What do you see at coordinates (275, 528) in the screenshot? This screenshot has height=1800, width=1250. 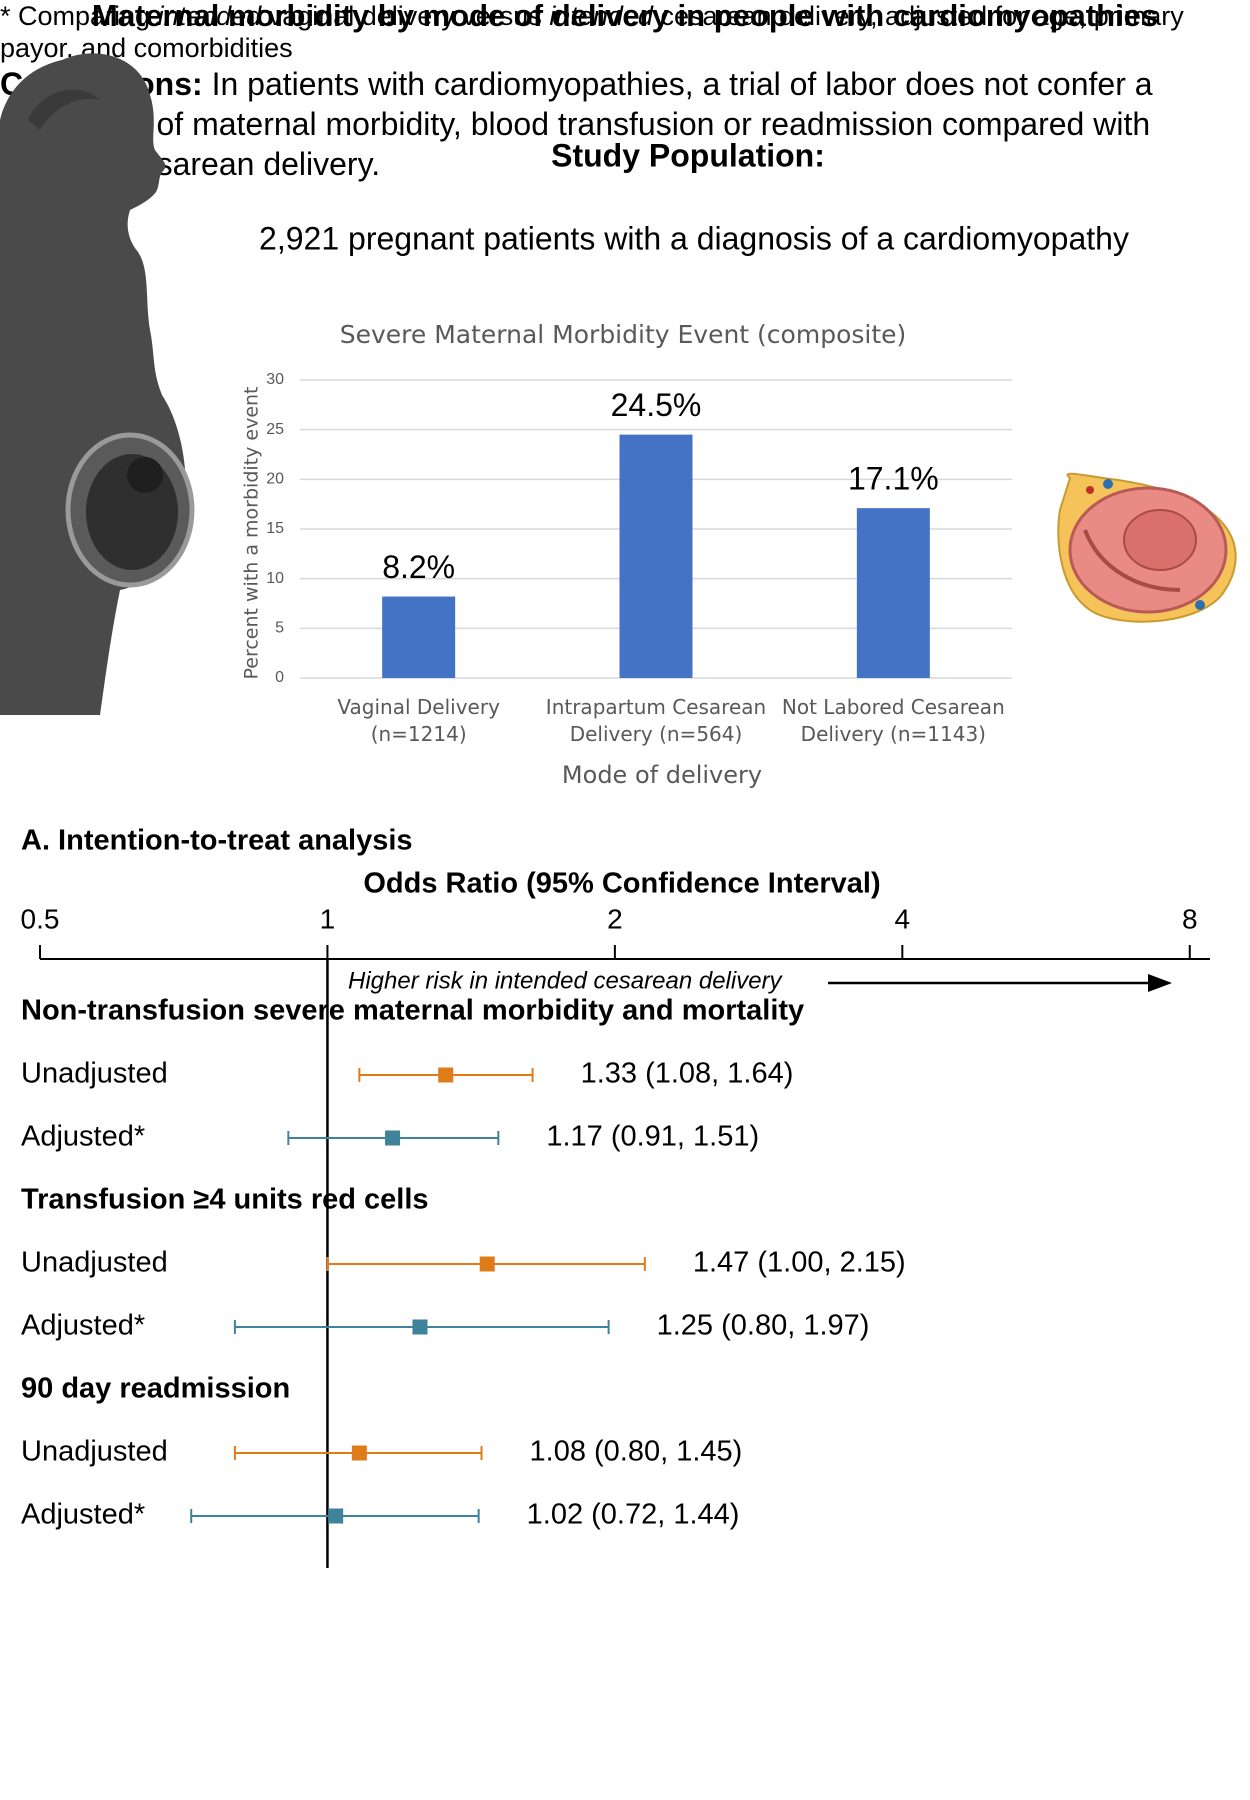 I see `y-tick-label: 15` at bounding box center [275, 528].